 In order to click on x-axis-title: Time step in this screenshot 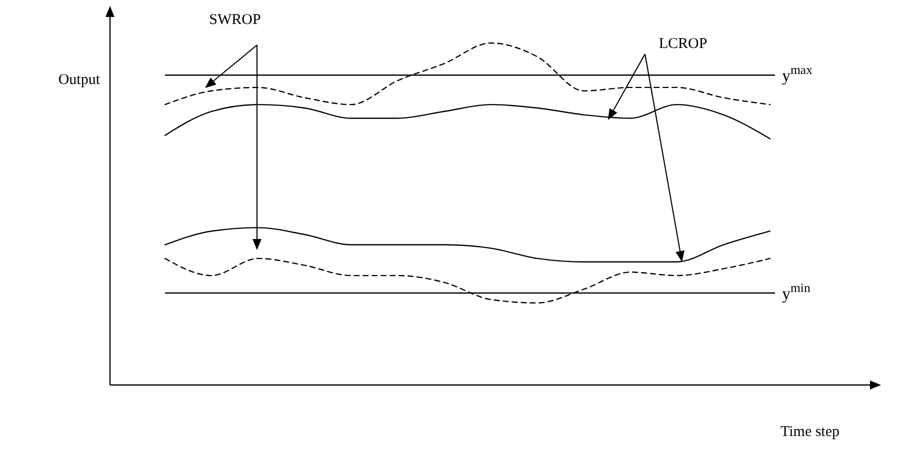, I will do `click(810, 432)`.